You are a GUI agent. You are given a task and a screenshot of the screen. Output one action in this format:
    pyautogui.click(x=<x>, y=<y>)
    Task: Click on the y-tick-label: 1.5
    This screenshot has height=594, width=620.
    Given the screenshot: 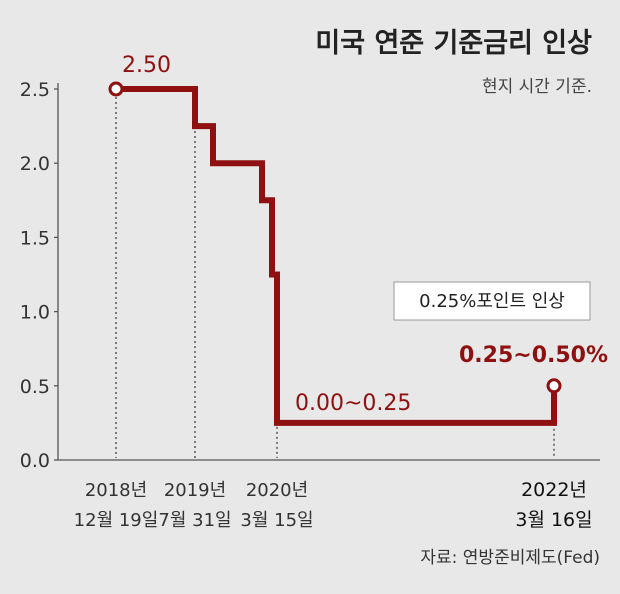 What is the action you would take?
    pyautogui.click(x=35, y=238)
    